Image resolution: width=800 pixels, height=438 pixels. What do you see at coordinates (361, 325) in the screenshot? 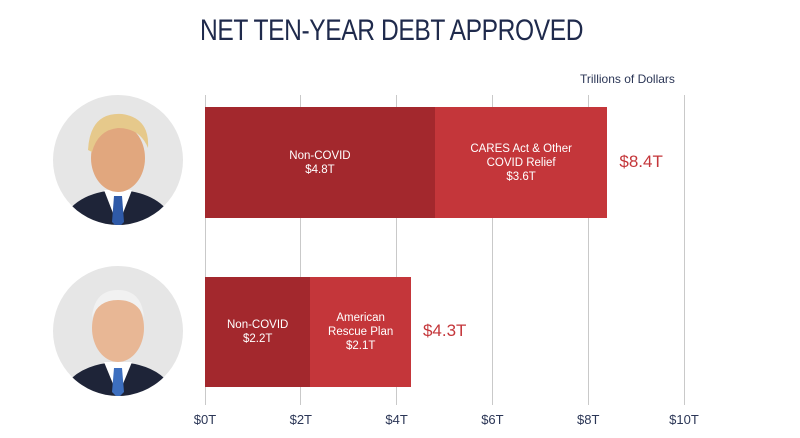
I see `segment-name: American Rescue Plan` at bounding box center [361, 325].